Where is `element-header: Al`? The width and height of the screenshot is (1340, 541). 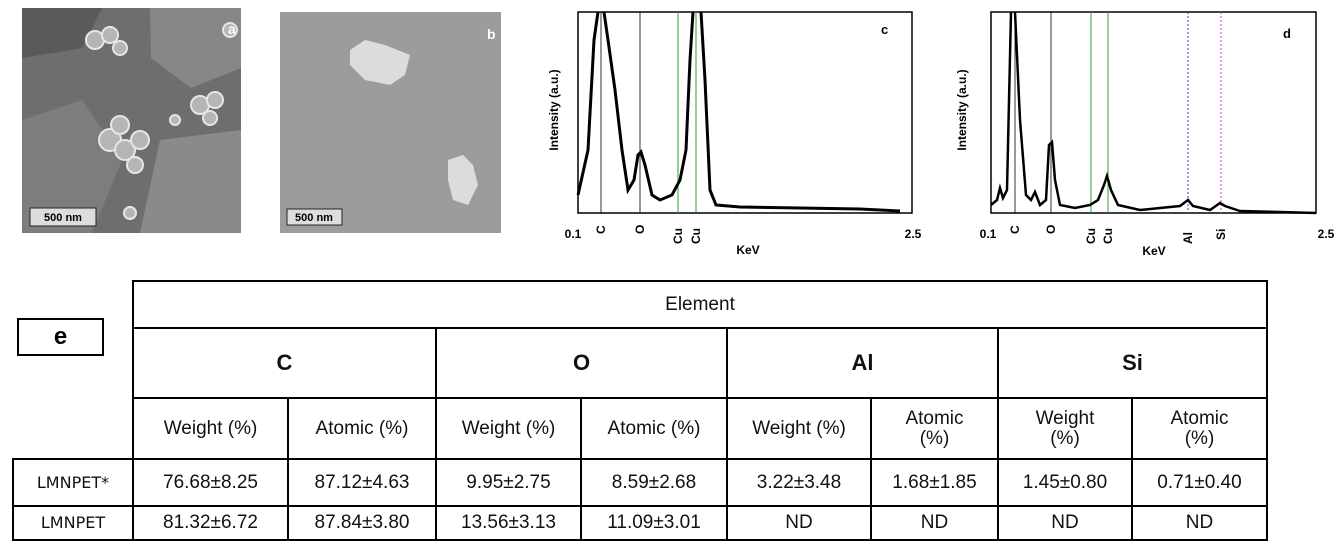 element-header: Al is located at coordinates (862, 363).